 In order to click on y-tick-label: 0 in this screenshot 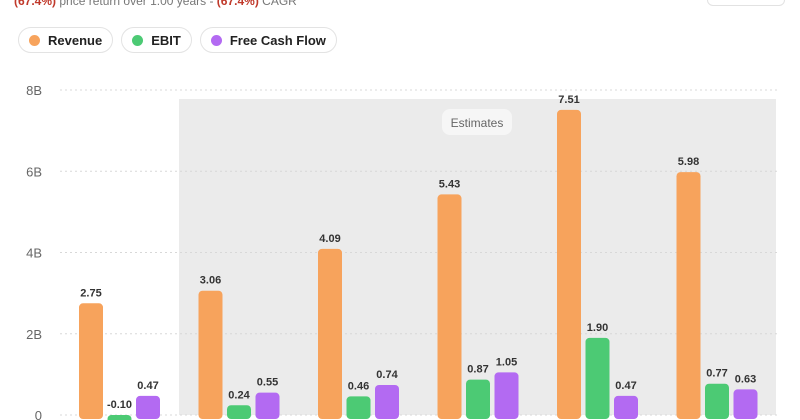, I will do `click(38, 414)`.